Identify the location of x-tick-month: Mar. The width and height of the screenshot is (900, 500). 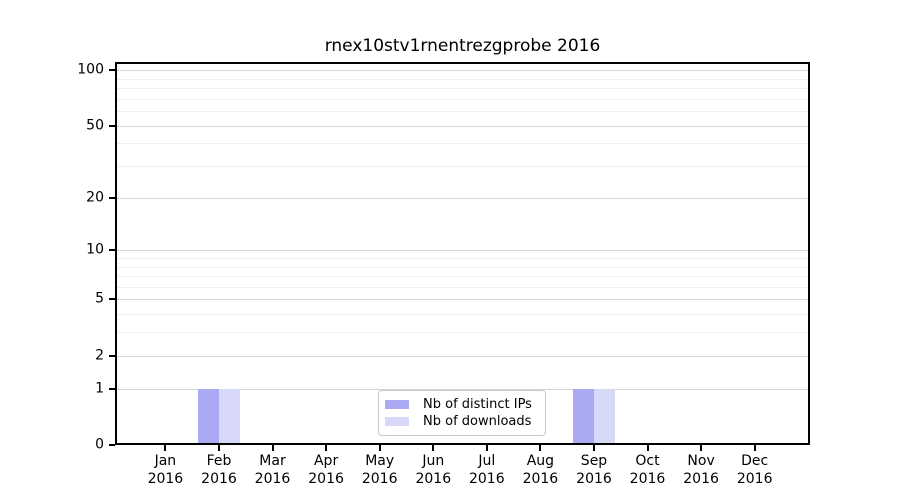
(272, 461).